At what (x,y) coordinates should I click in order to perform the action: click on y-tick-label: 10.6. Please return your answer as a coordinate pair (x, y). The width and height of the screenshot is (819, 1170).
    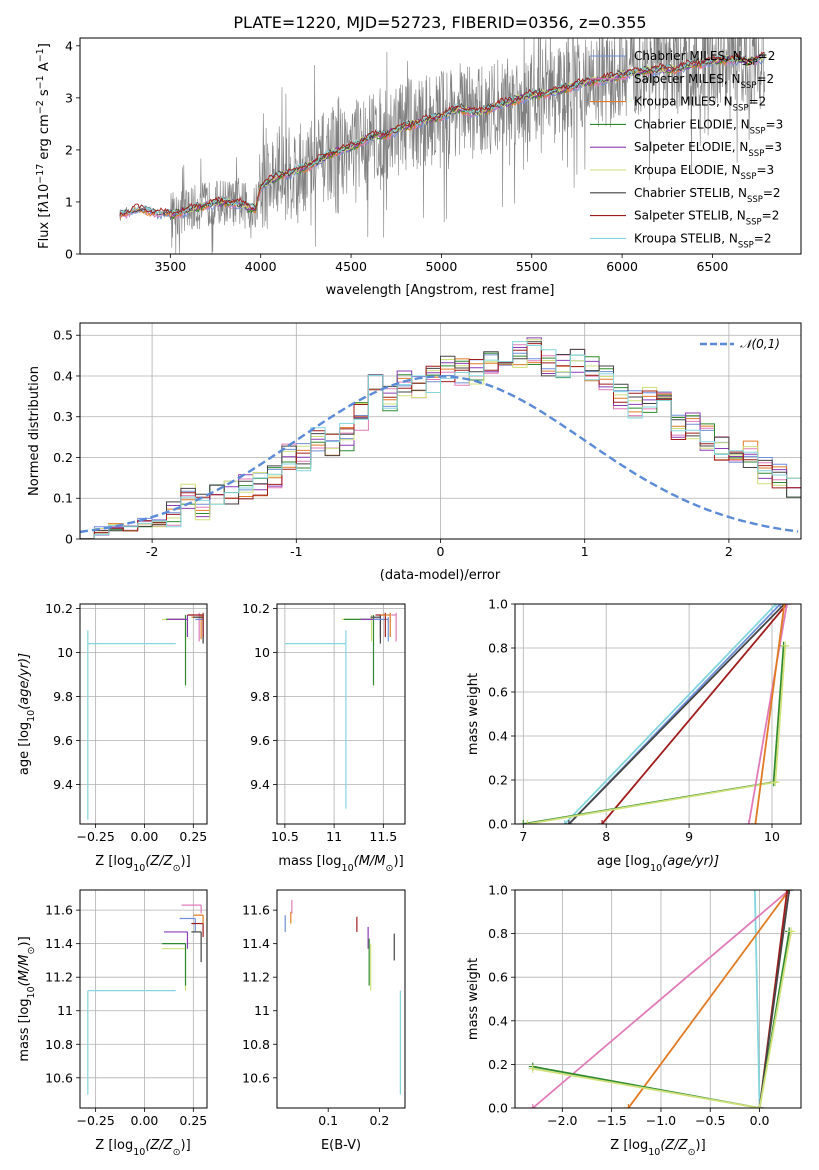
    Looking at the image, I should click on (59, 1077).